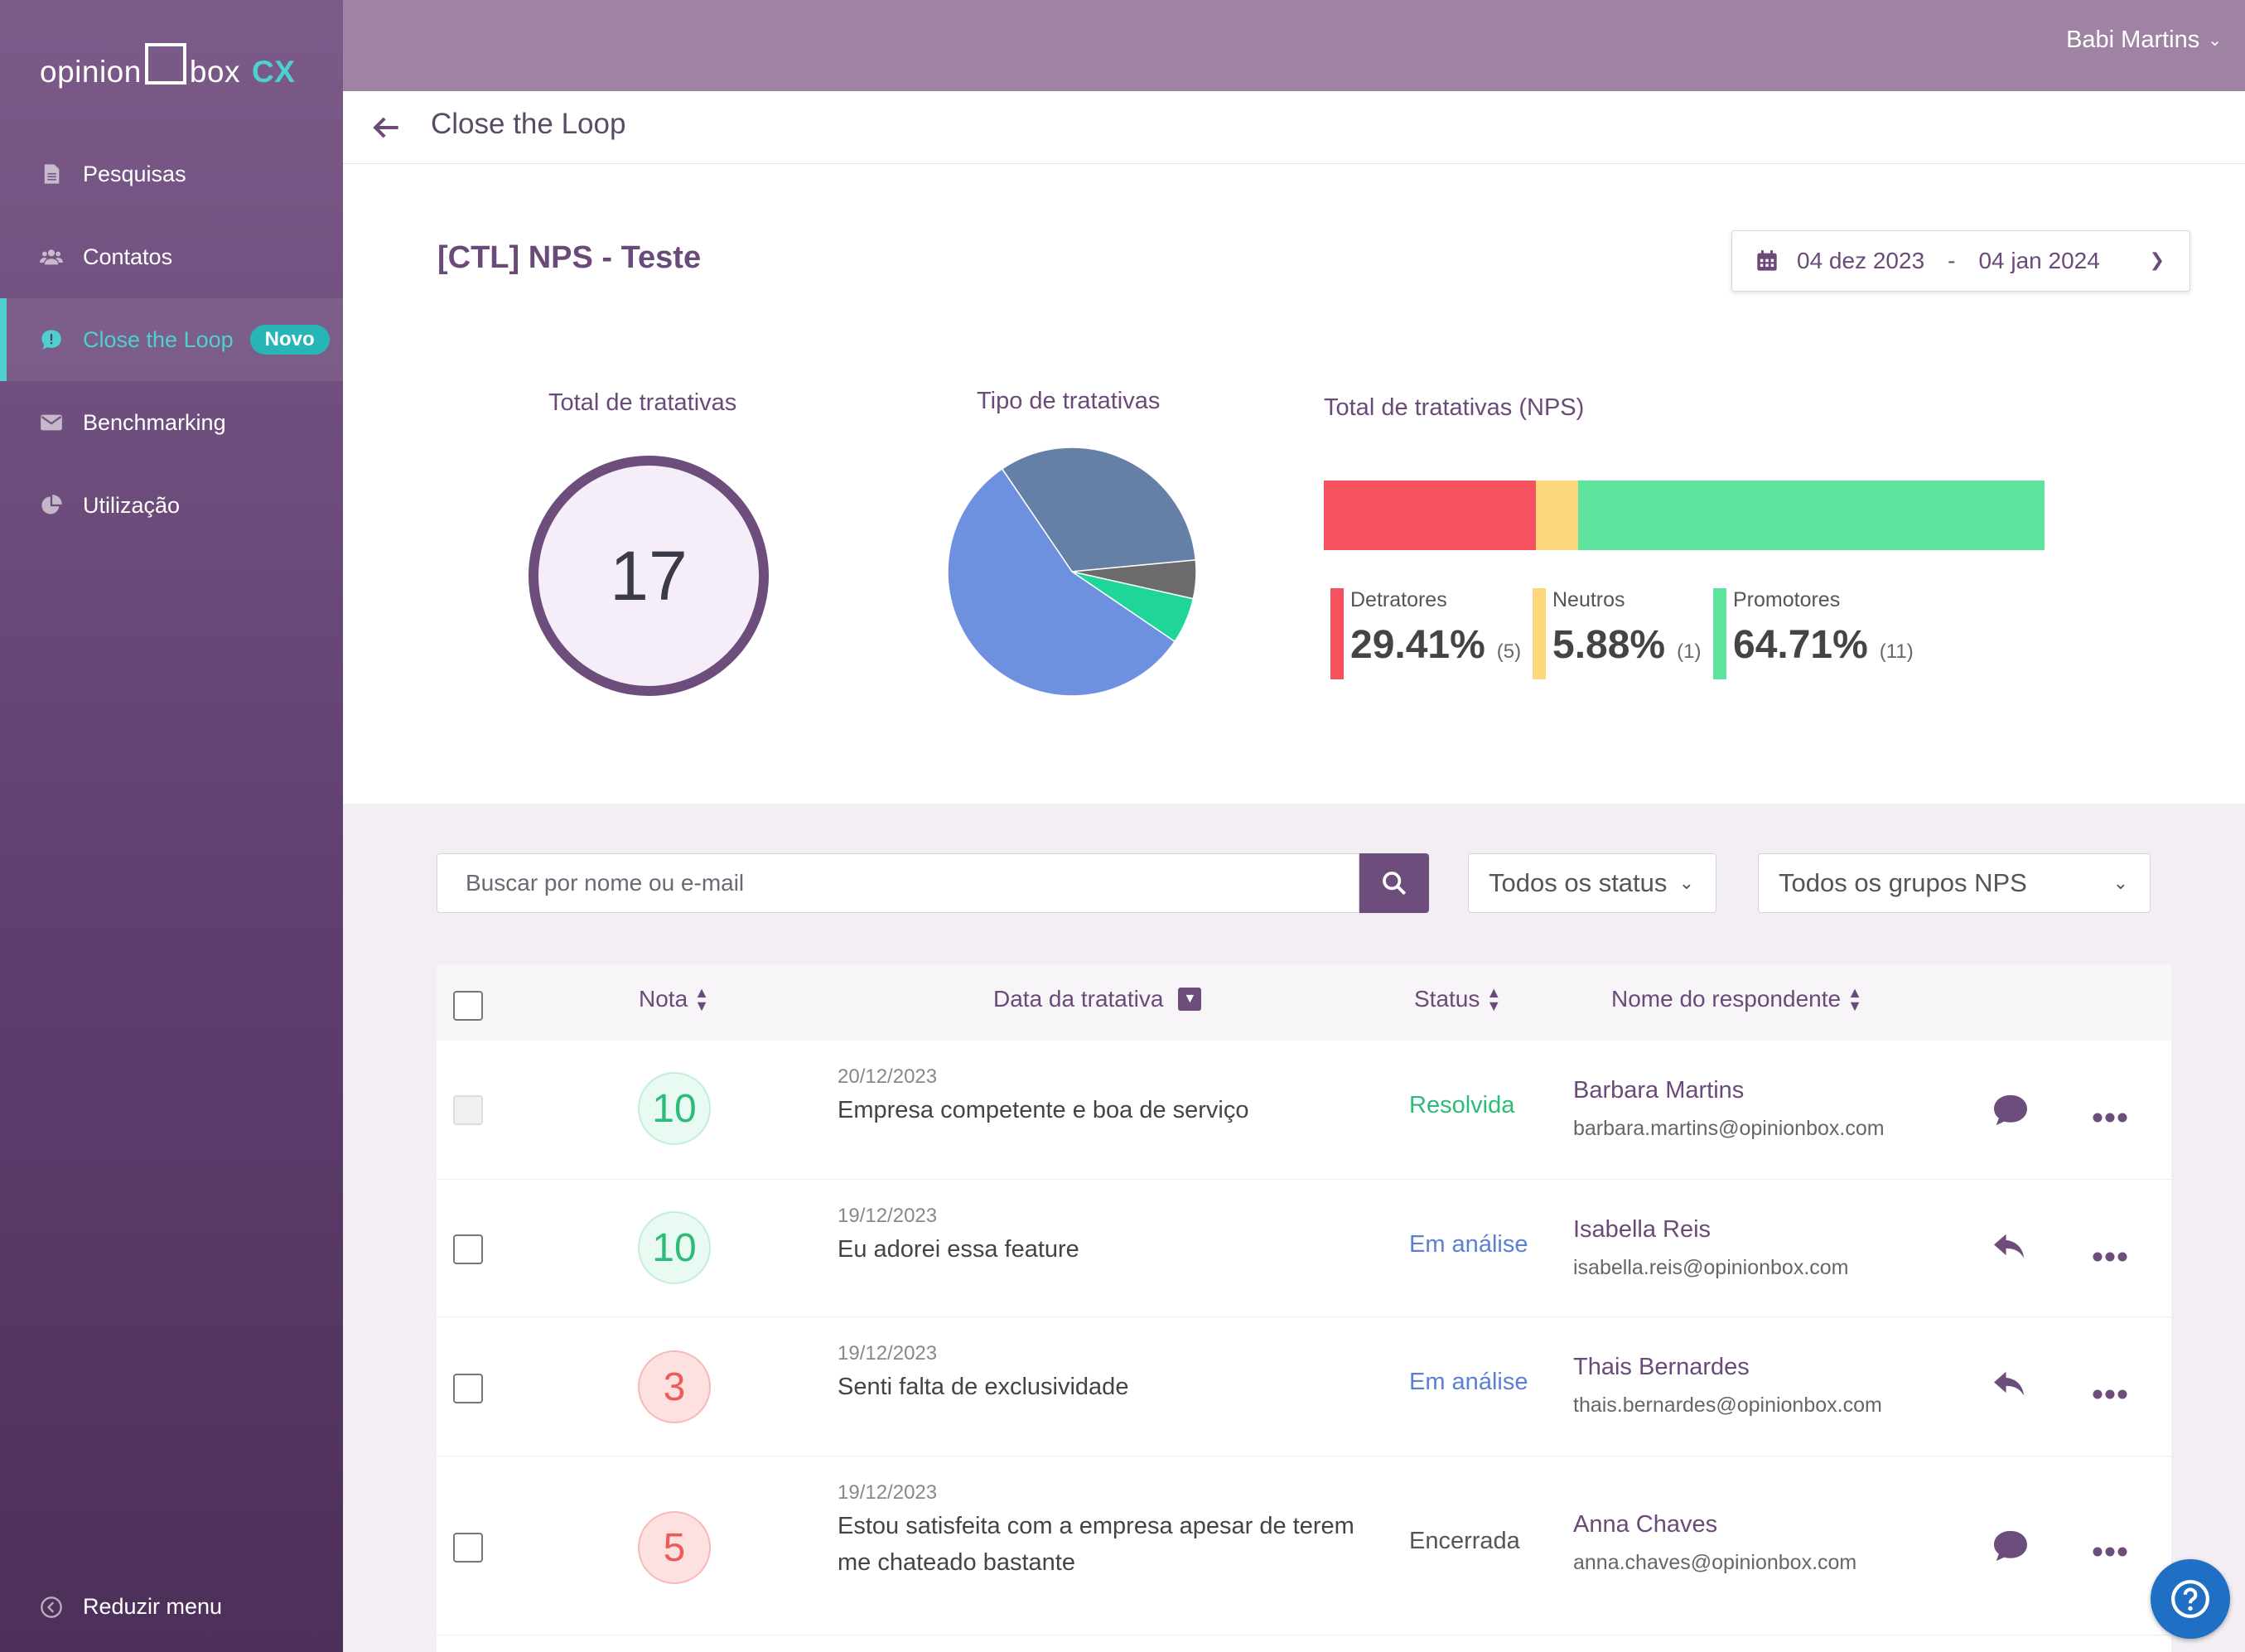  What do you see at coordinates (1417, 645) in the screenshot?
I see `legend-percent: 29.41%` at bounding box center [1417, 645].